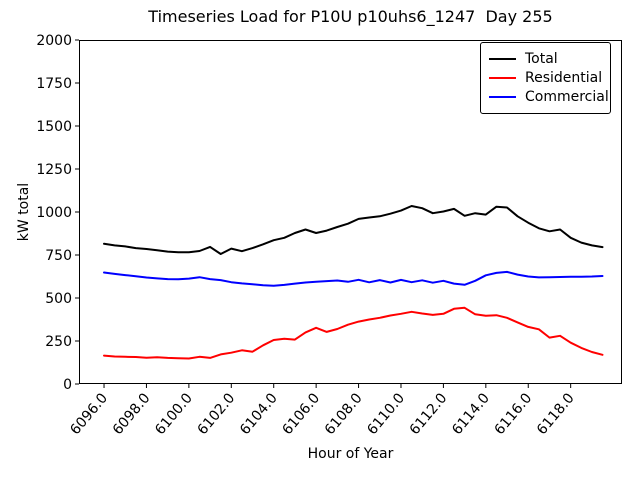  Describe the element at coordinates (502, 59) in the screenshot. I see `total-line-sample` at that location.